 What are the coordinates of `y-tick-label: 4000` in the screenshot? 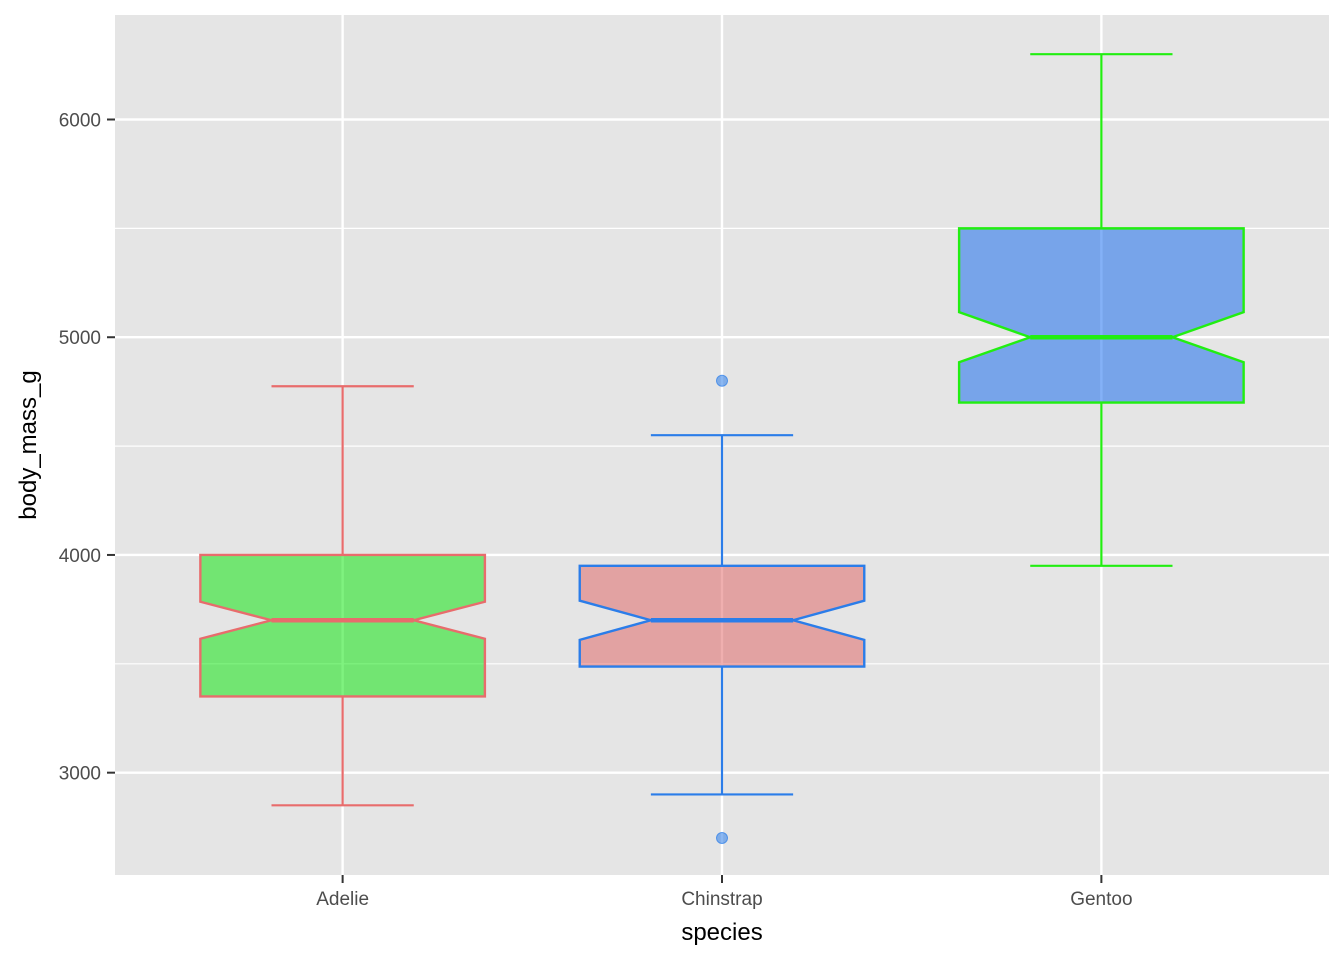 It's located at (80, 556).